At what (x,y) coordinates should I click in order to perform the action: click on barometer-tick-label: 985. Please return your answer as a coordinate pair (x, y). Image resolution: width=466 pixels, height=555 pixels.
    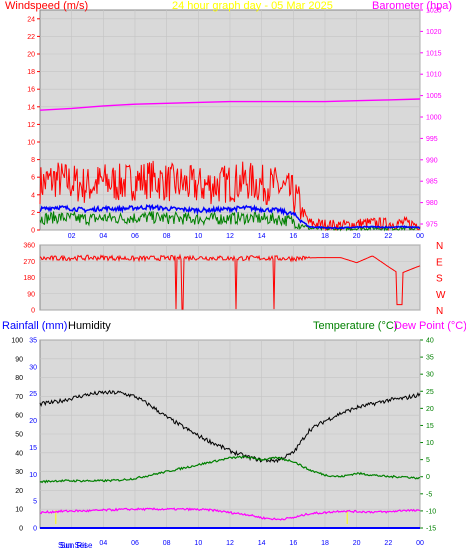
    Looking at the image, I should click on (432, 182).